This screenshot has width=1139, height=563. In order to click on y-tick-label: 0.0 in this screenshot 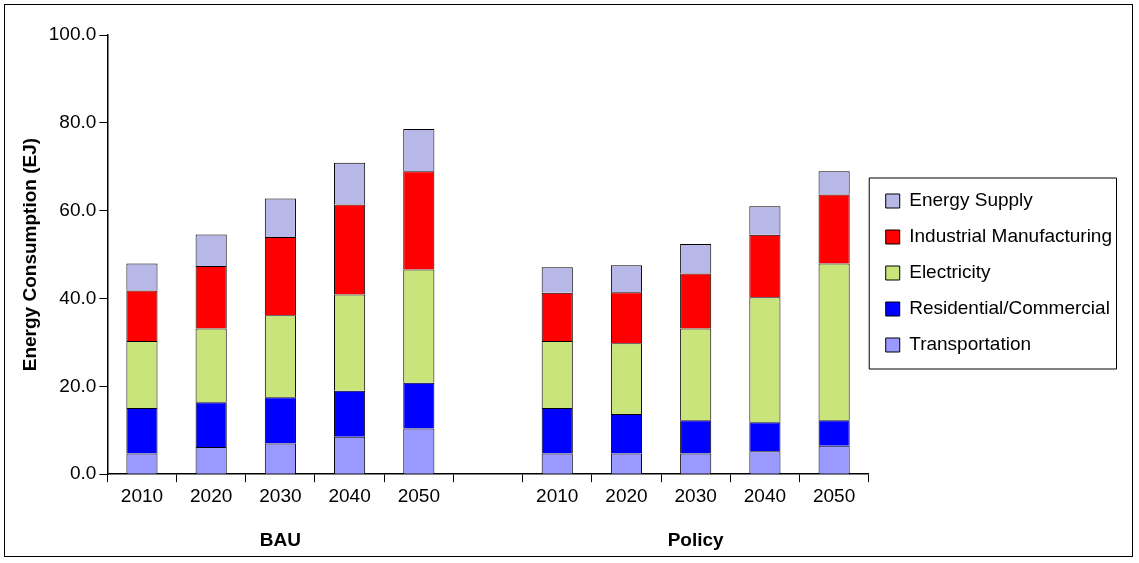, I will do `click(83, 473)`.